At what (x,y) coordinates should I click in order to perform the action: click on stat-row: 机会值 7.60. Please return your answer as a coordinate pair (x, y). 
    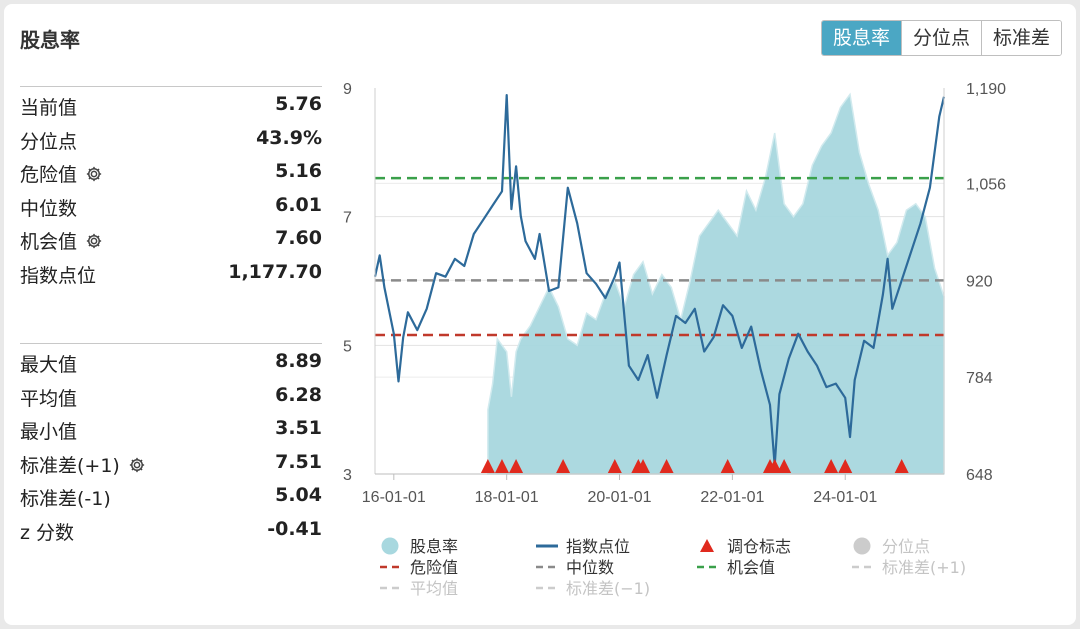
    Looking at the image, I should click on (171, 238).